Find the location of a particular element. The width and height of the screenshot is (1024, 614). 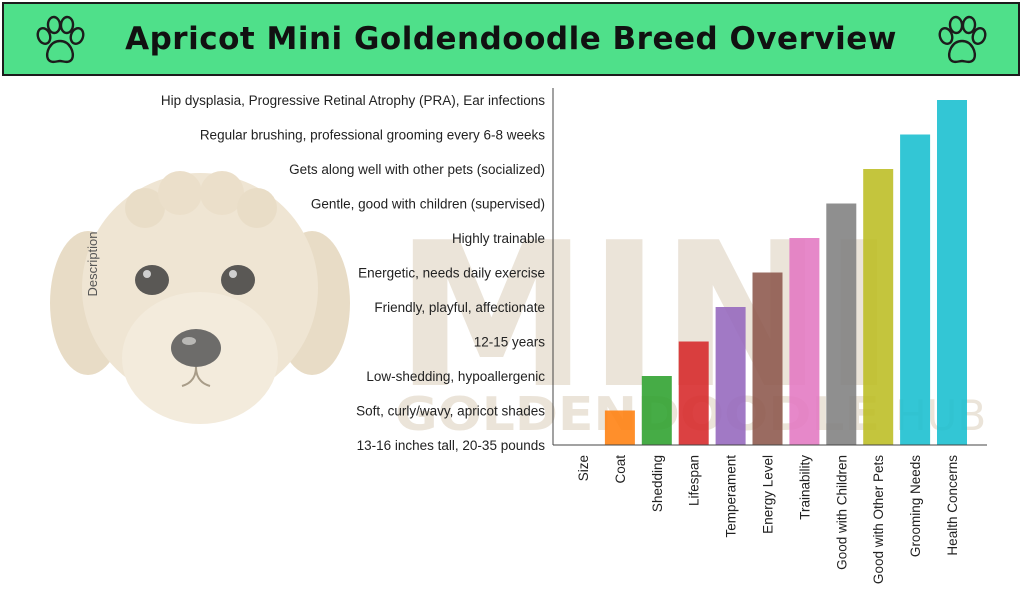

page-title: Apricot Mini Goldendoodle Breed Overview is located at coordinates (511, 39).